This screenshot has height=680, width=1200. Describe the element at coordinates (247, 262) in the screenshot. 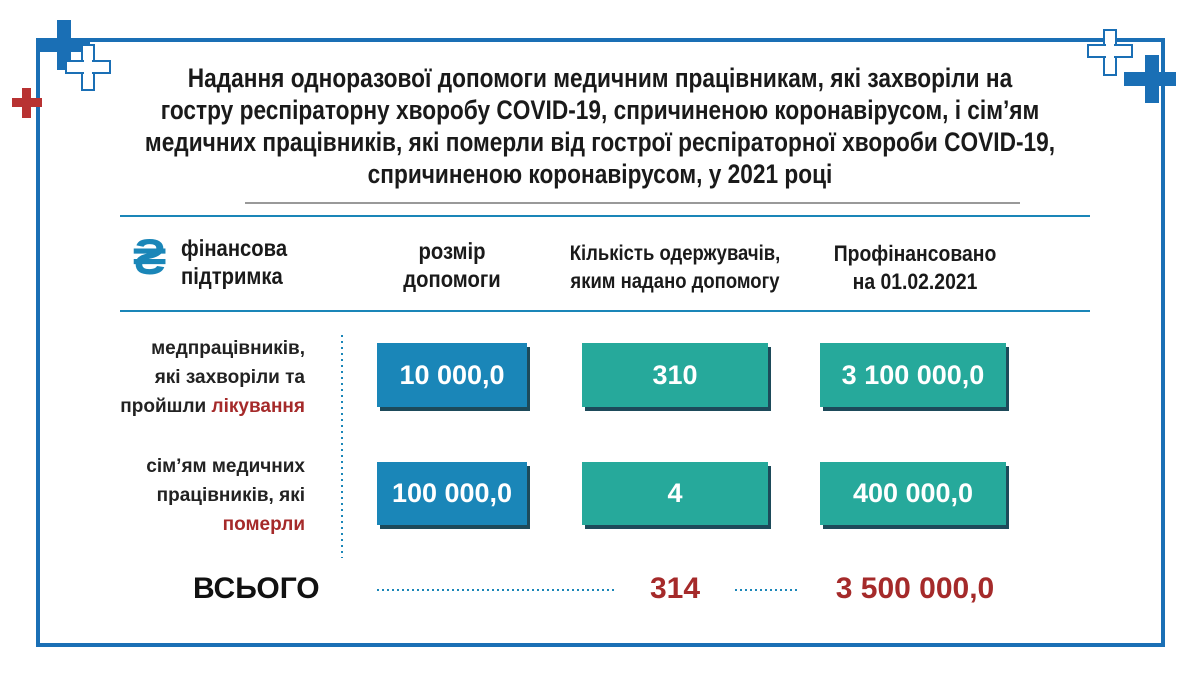

I see `header-support: фінансова підтримка` at that location.